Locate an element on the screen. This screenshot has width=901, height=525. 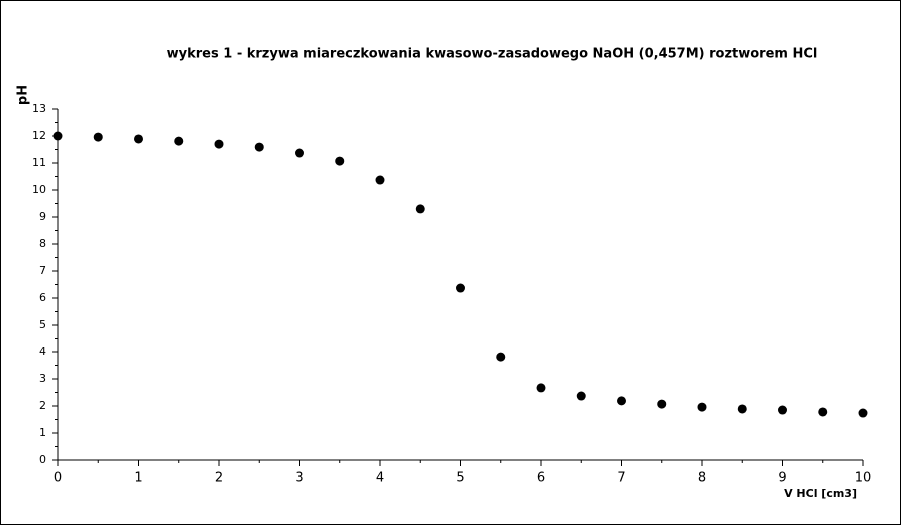
y-axis-label: pH is located at coordinates (23, 95).